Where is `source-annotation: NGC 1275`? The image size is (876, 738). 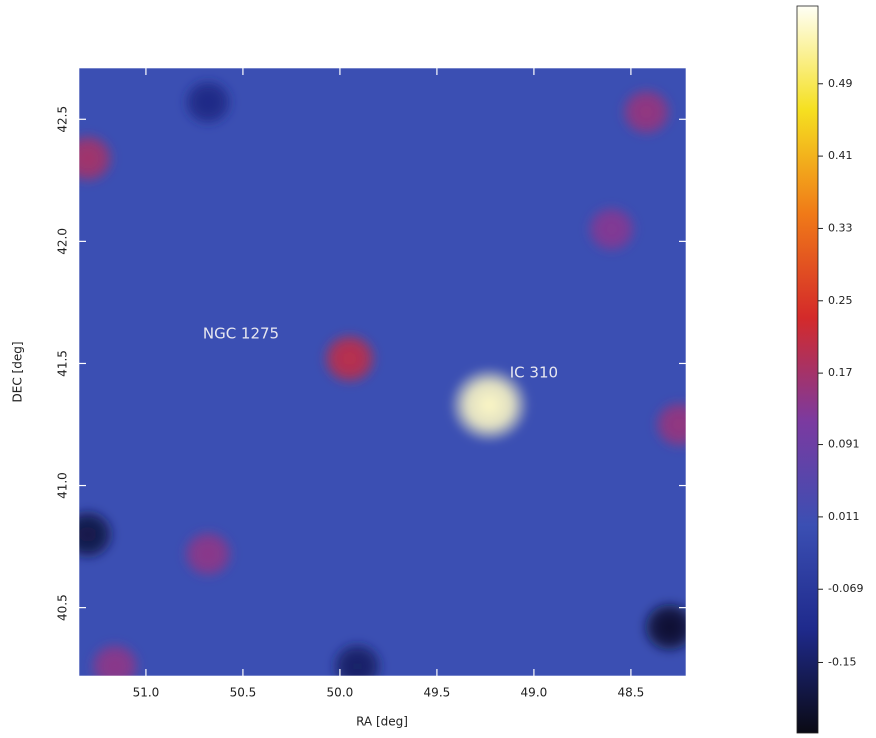 source-annotation: NGC 1275 is located at coordinates (241, 334).